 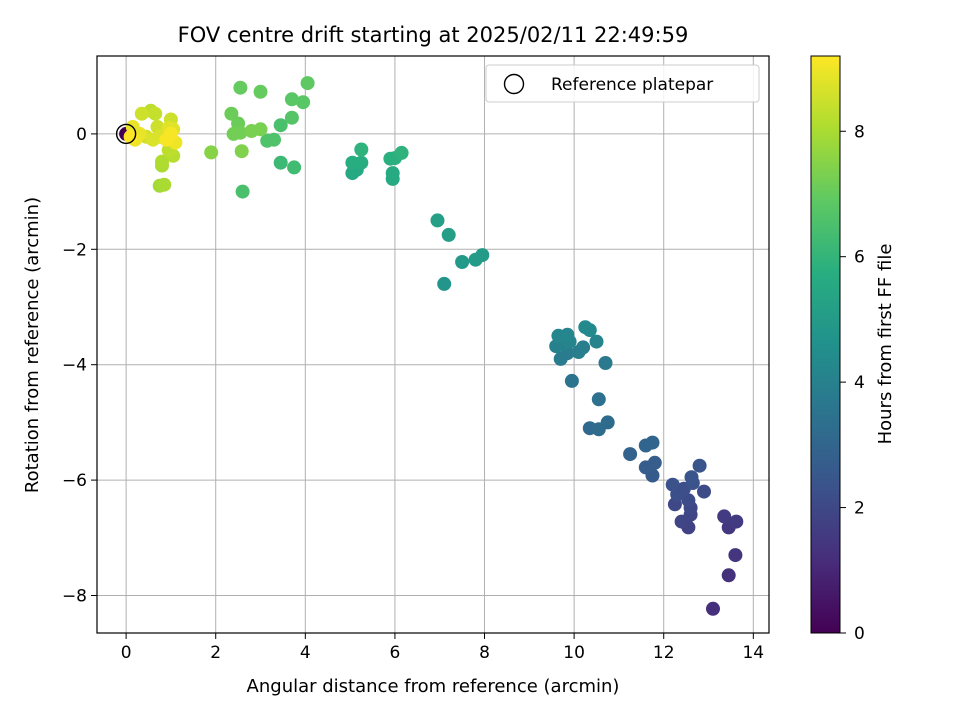 I want to click on x-tick-label: 10, so click(x=574, y=653).